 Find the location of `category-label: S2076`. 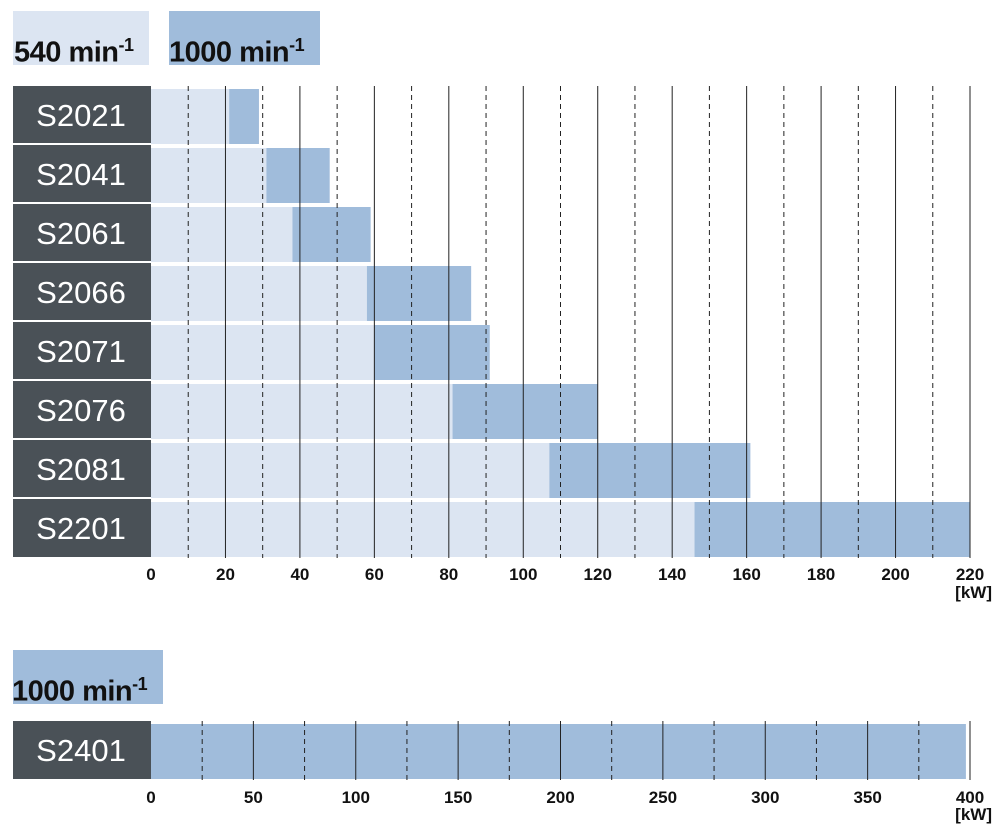

category-label: S2076 is located at coordinates (81, 410).